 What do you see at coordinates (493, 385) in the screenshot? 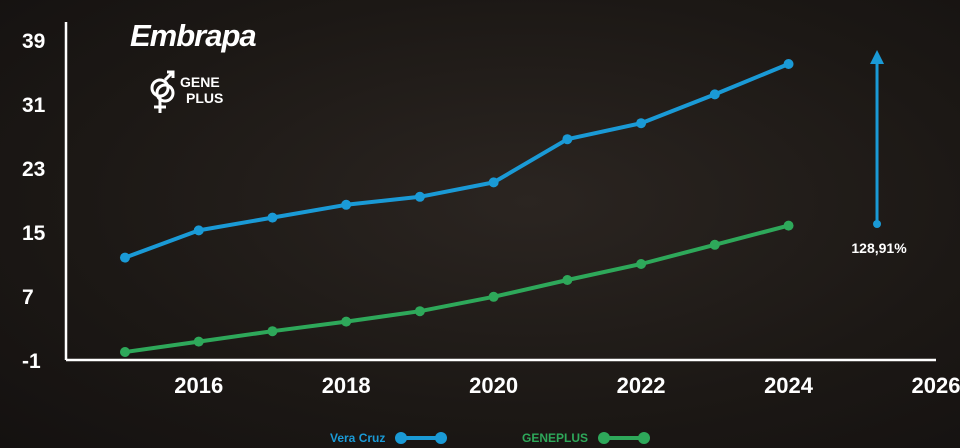
I see `x-tick-label: 2020` at bounding box center [493, 385].